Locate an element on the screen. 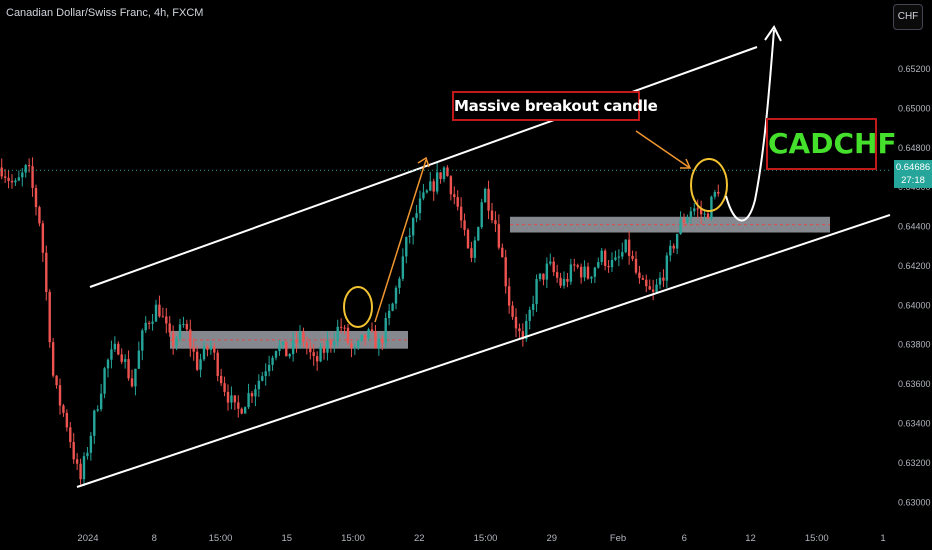  breakout-circle is located at coordinates (358, 307).